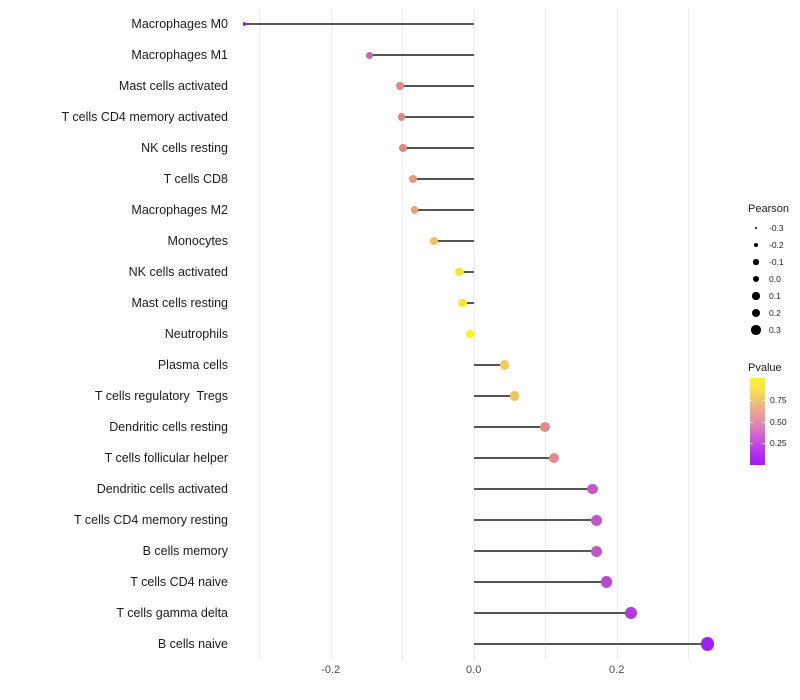 The image size is (800, 700). What do you see at coordinates (775, 313) in the screenshot?
I see `pearson-legend-label: 0.2` at bounding box center [775, 313].